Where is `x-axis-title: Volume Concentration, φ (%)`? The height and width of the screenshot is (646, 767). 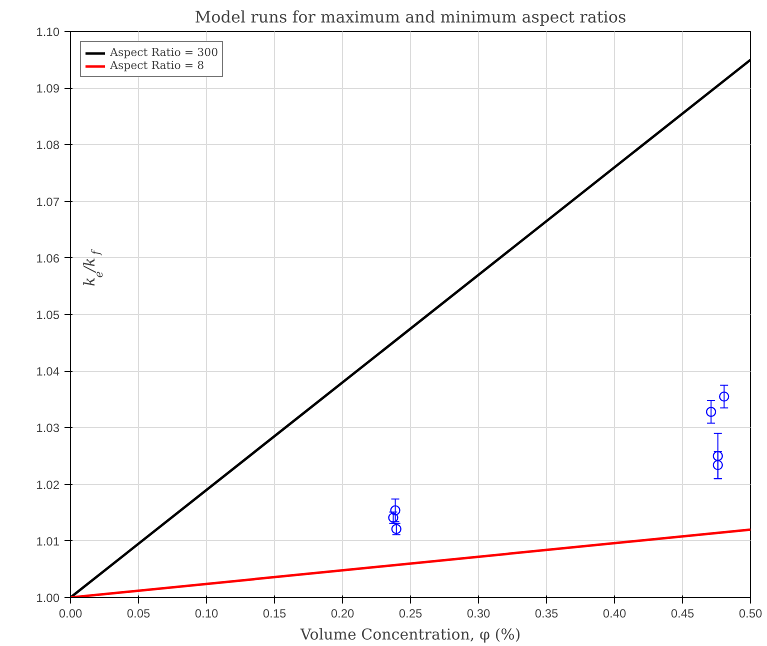
x-axis-title: Volume Concentration, φ (%) is located at coordinates (410, 635).